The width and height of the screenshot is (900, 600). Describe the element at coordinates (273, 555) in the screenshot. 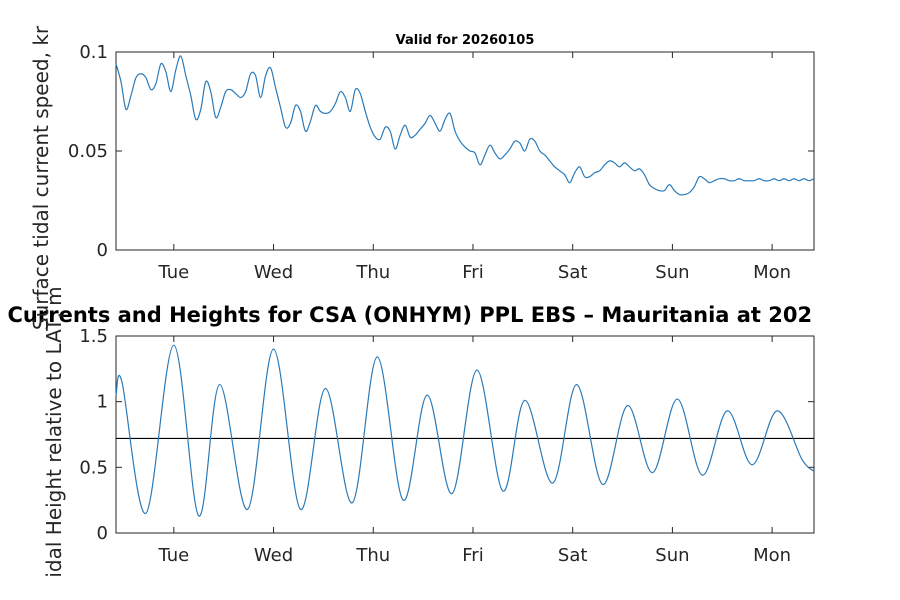

I see `tidal-height-x-tick-label-wed: Wed` at that location.